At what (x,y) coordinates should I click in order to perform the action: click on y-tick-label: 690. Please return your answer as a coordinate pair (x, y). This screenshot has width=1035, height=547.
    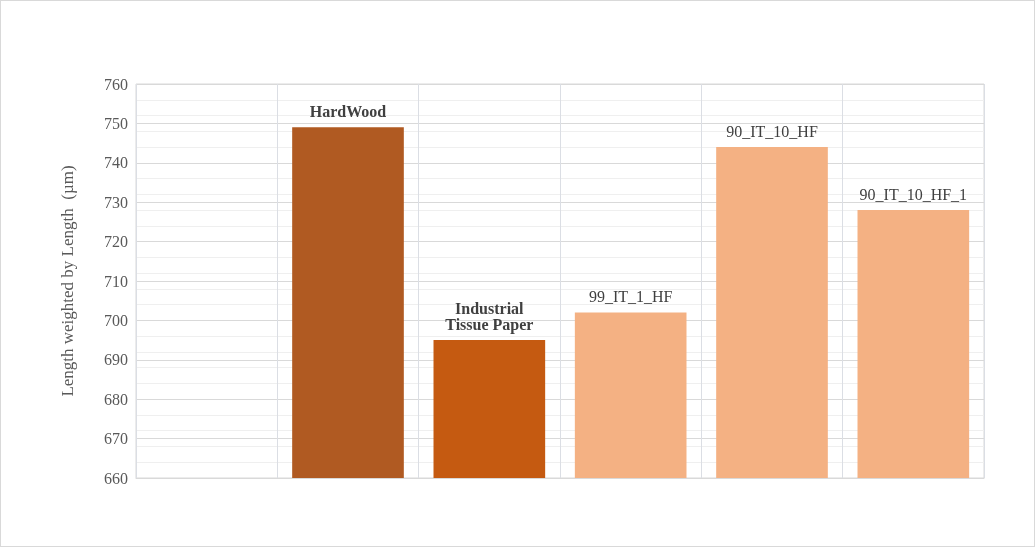
    Looking at the image, I should click on (116, 360).